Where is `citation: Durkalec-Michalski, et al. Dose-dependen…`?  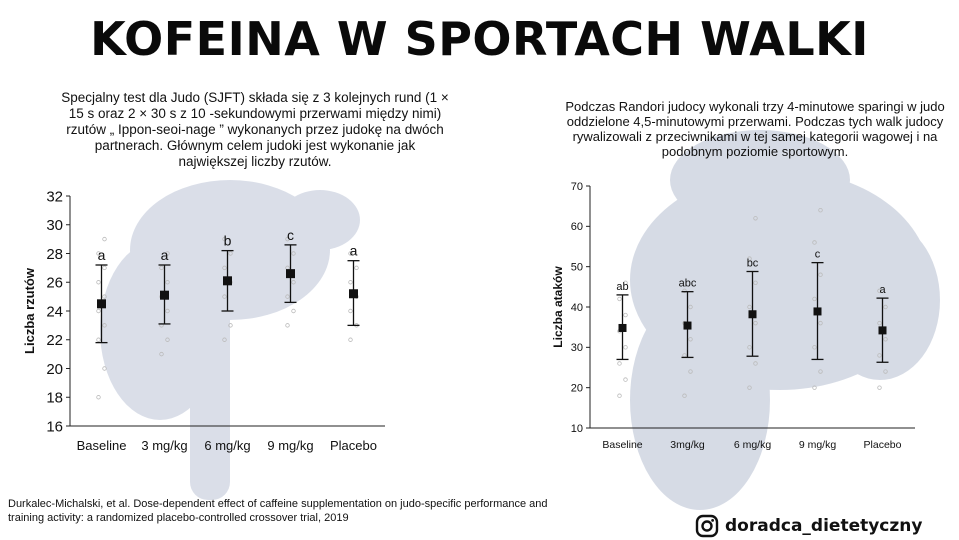
citation: Durkalec-Michalski, et al. Dose-dependen… is located at coordinates (278, 511).